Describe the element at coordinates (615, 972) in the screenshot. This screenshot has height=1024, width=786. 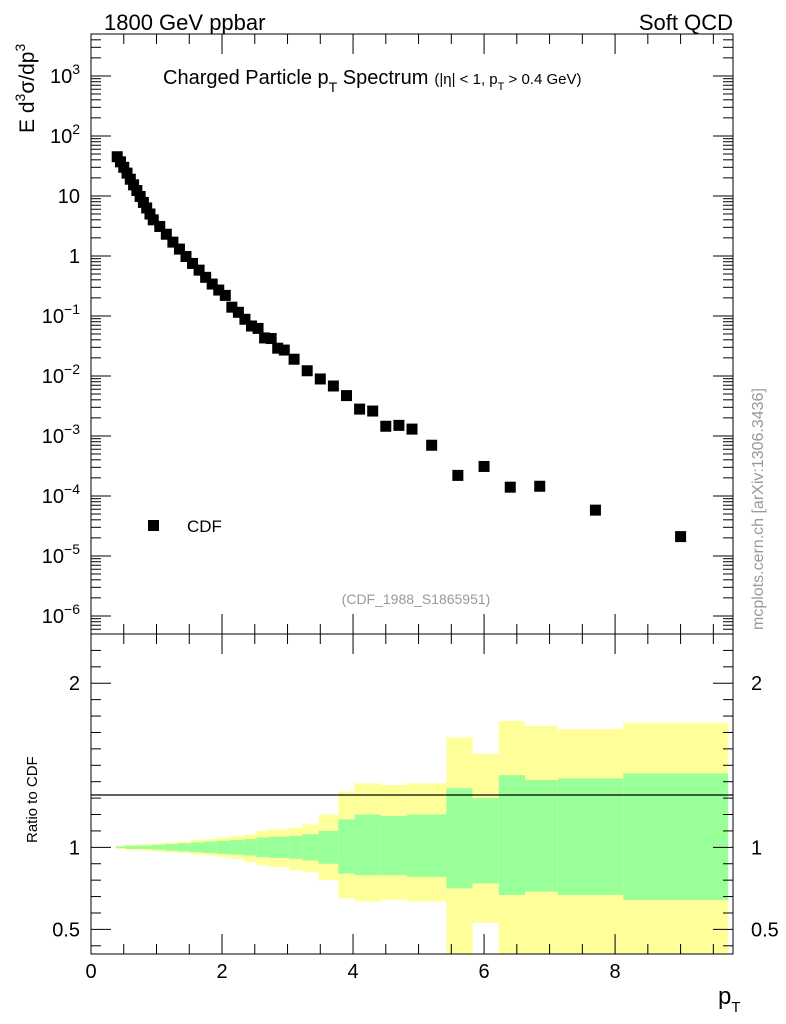
I see `x-tick-label: 8` at that location.